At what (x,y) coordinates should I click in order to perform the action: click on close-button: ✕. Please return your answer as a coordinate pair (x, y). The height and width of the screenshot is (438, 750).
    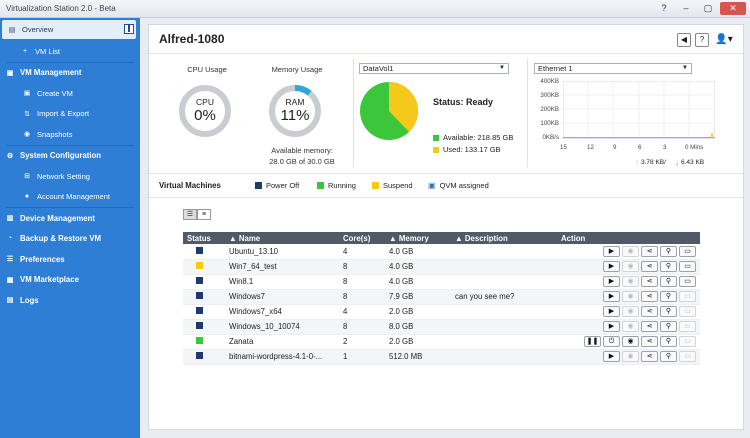
    Looking at the image, I should click on (733, 8).